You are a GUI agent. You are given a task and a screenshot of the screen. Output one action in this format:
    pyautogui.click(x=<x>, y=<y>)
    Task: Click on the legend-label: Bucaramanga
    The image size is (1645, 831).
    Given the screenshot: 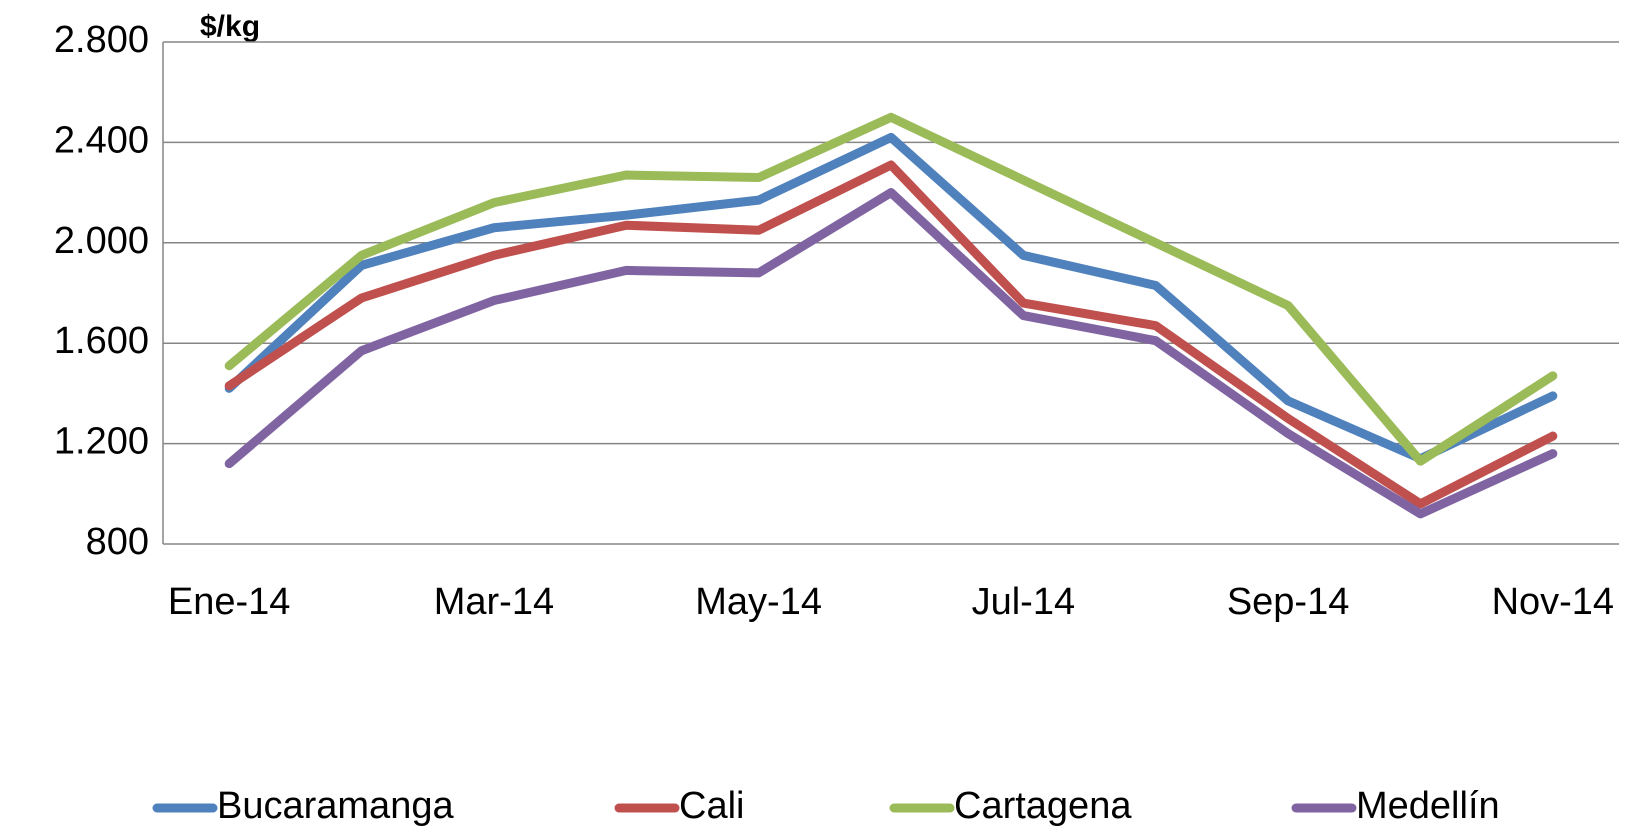 What is the action you would take?
    pyautogui.click(x=335, y=806)
    